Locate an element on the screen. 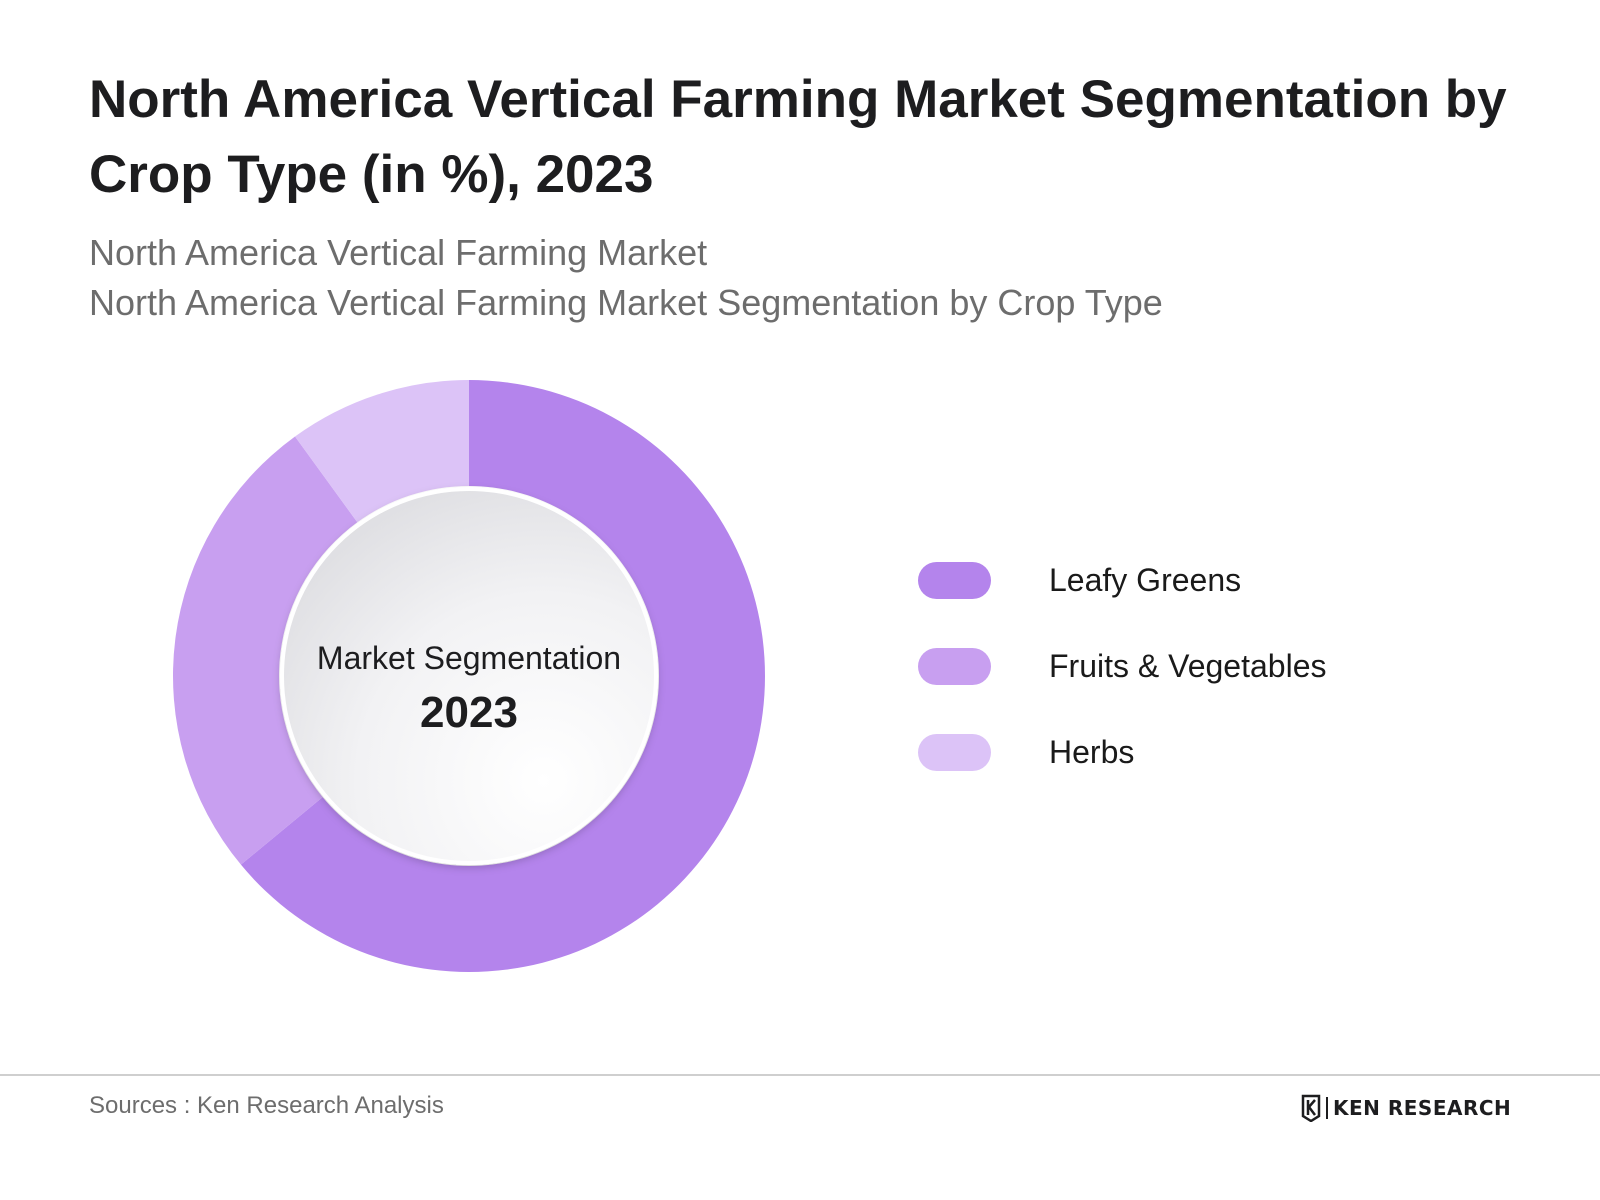 The height and width of the screenshot is (1200, 1600). brand-name: KEN RESEARCH is located at coordinates (1422, 1108).